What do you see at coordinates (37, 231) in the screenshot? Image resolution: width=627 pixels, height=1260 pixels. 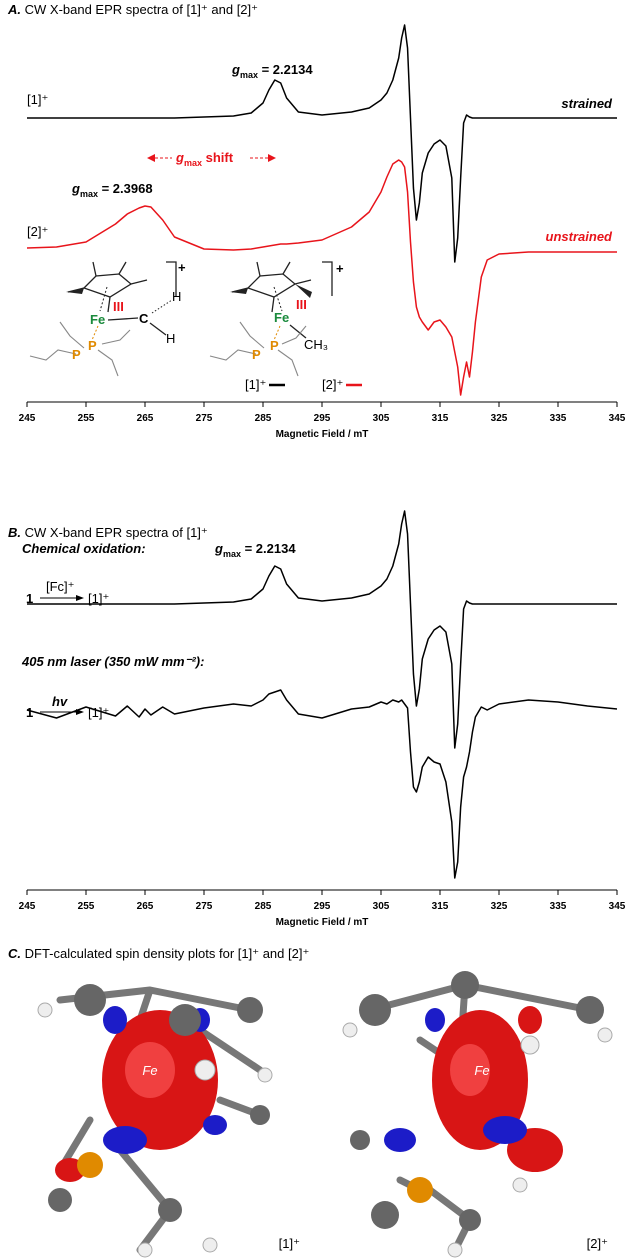 I see `trace-label: [2]⁺` at bounding box center [37, 231].